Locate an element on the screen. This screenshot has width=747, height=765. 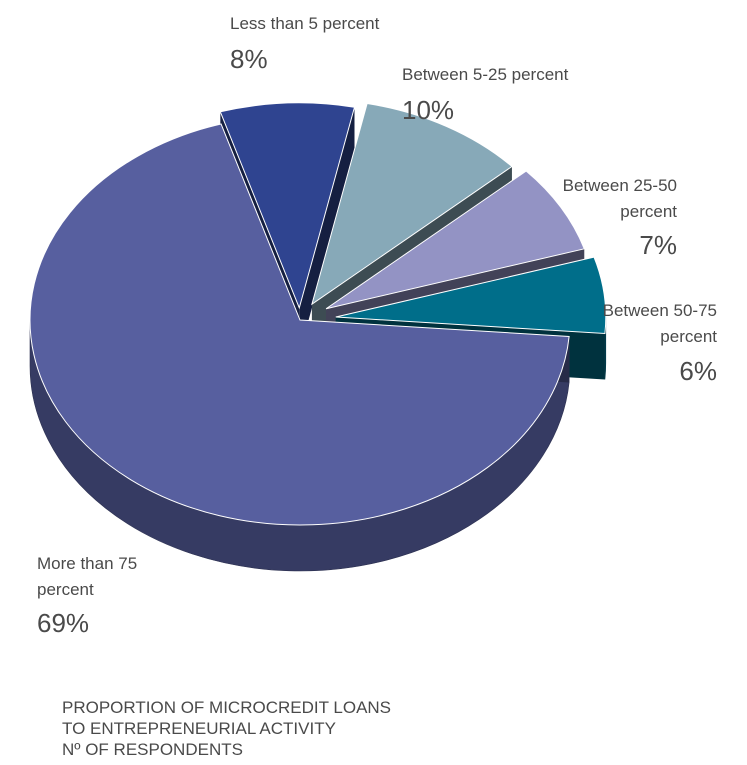
slice-label-25-50: Between 25-50 is located at coordinates (619, 185).